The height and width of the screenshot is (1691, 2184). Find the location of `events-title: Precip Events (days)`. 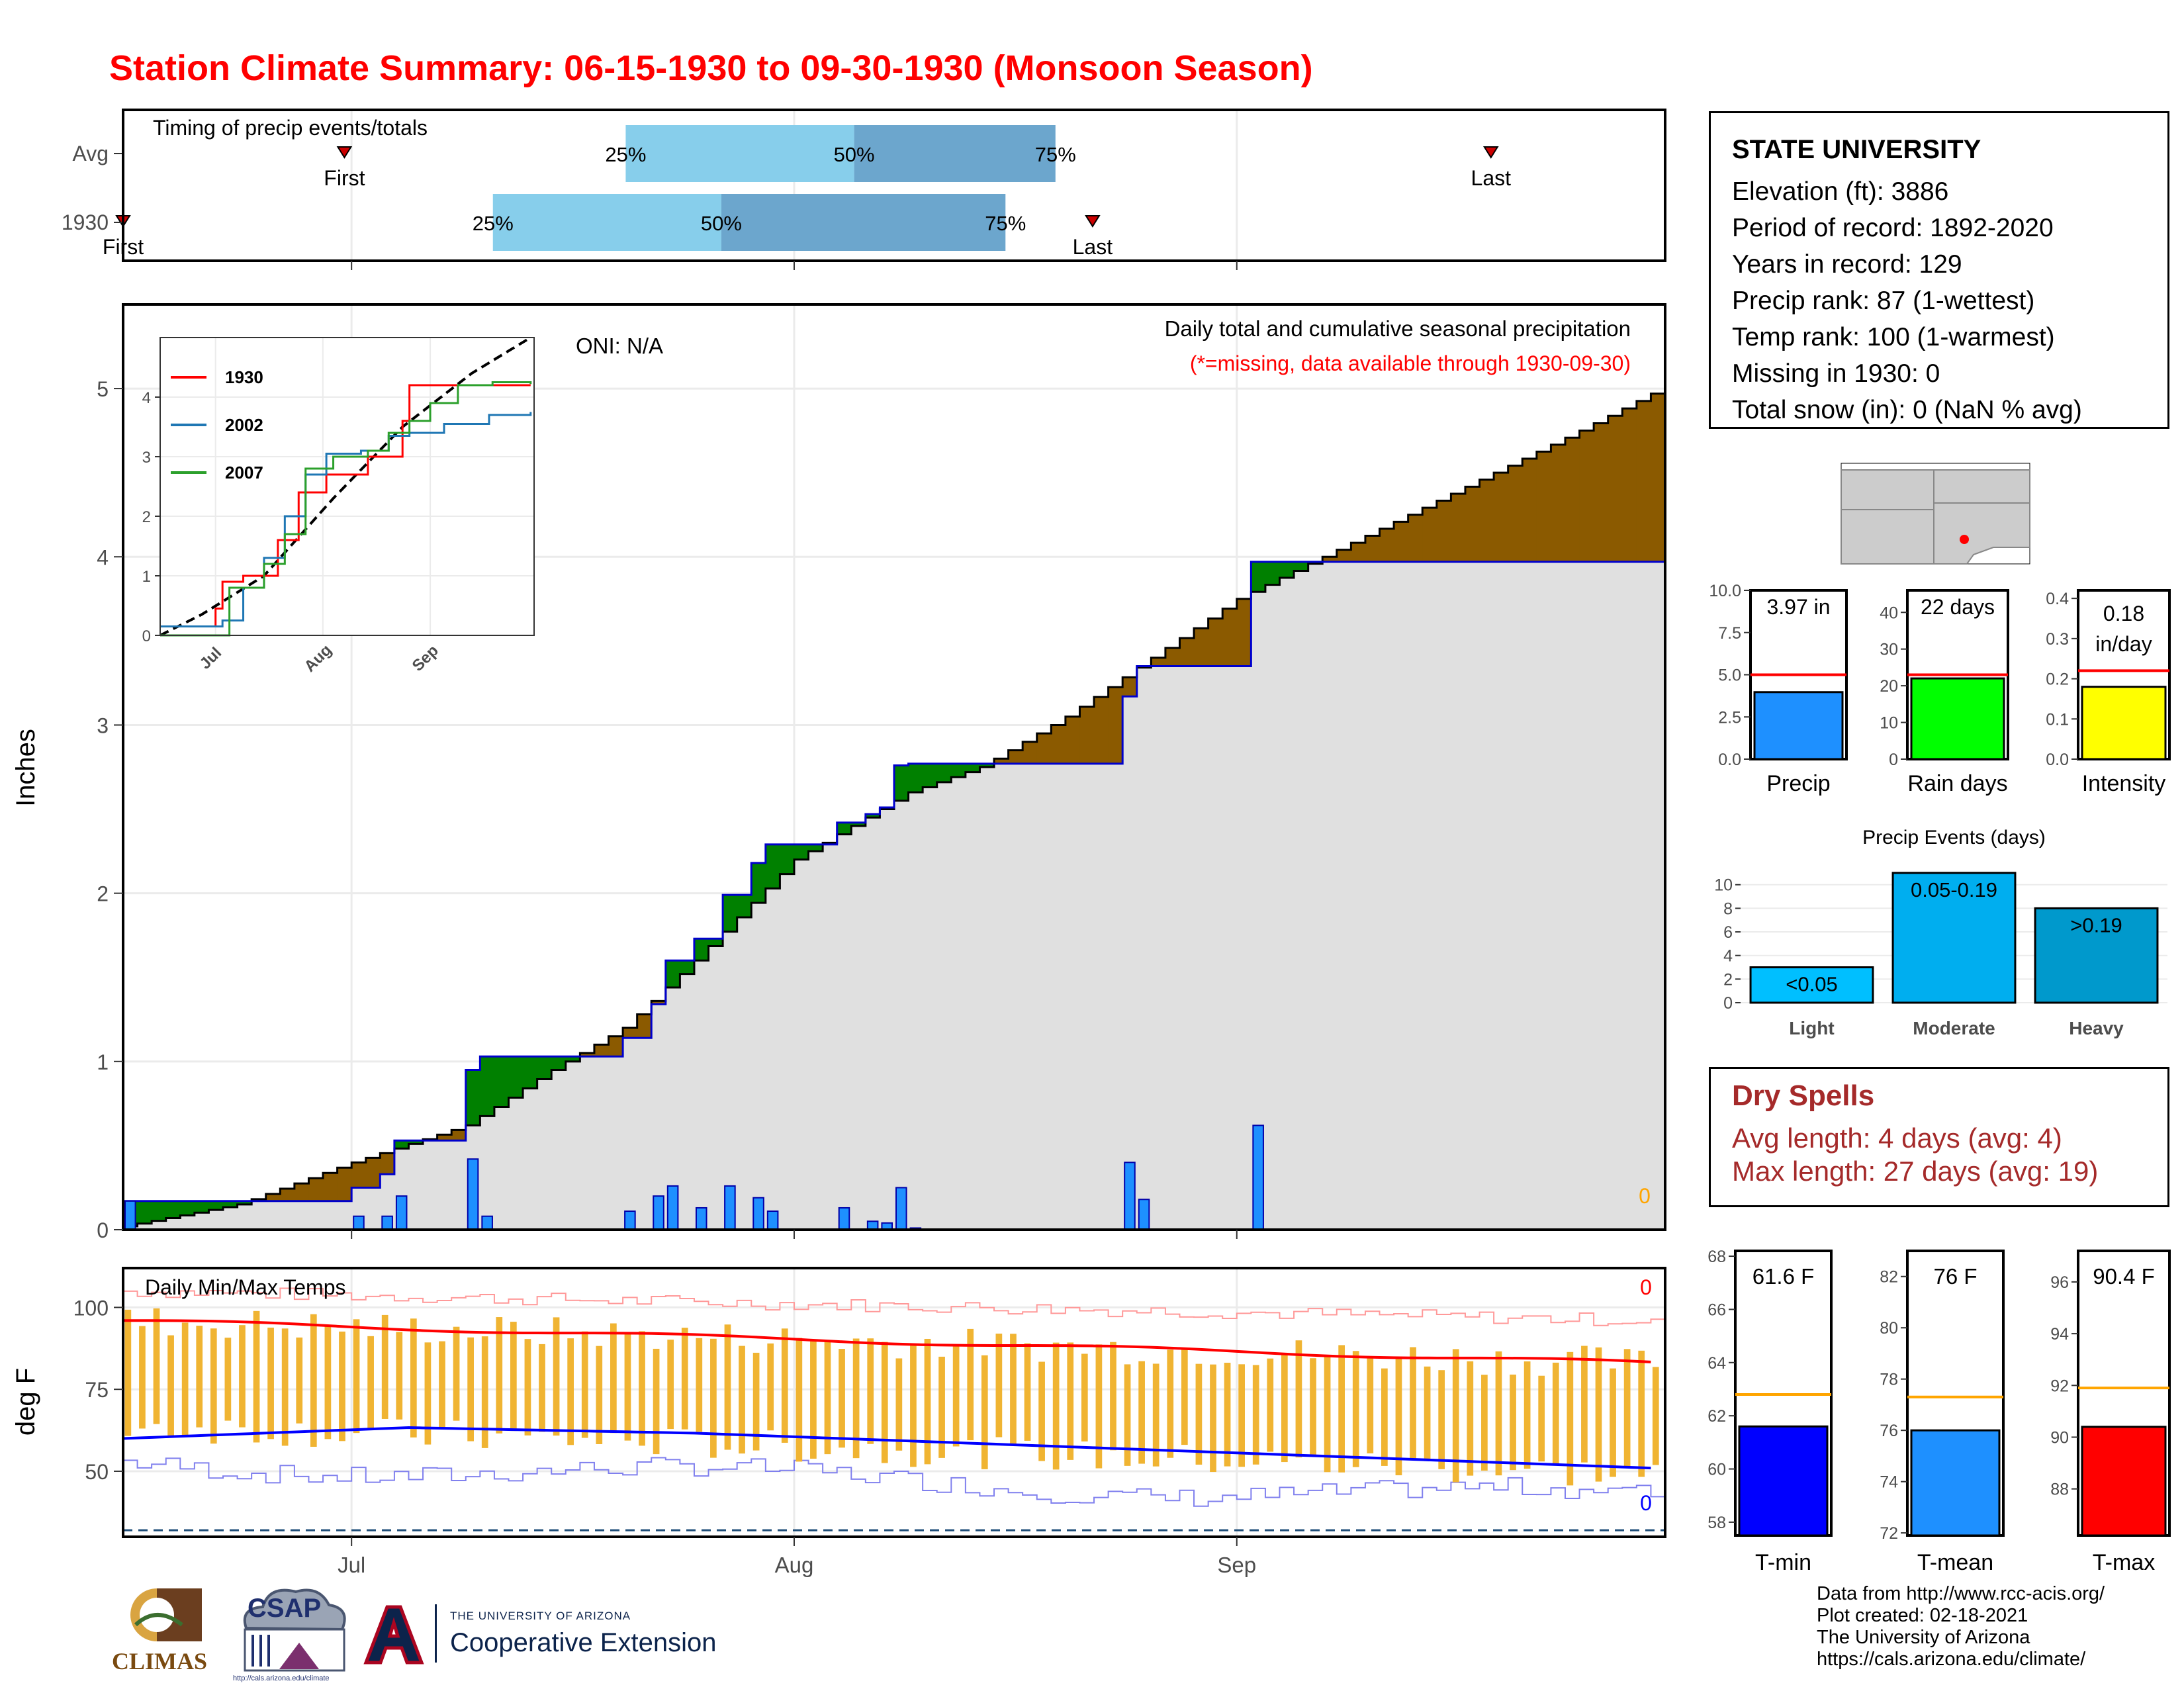

events-title: Precip Events (days) is located at coordinates (1954, 837).